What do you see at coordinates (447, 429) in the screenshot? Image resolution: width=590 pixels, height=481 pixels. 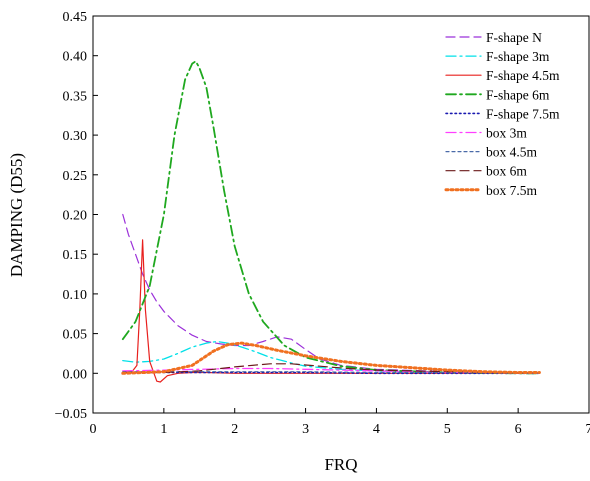 I see `x-tick-label: 5` at bounding box center [447, 429].